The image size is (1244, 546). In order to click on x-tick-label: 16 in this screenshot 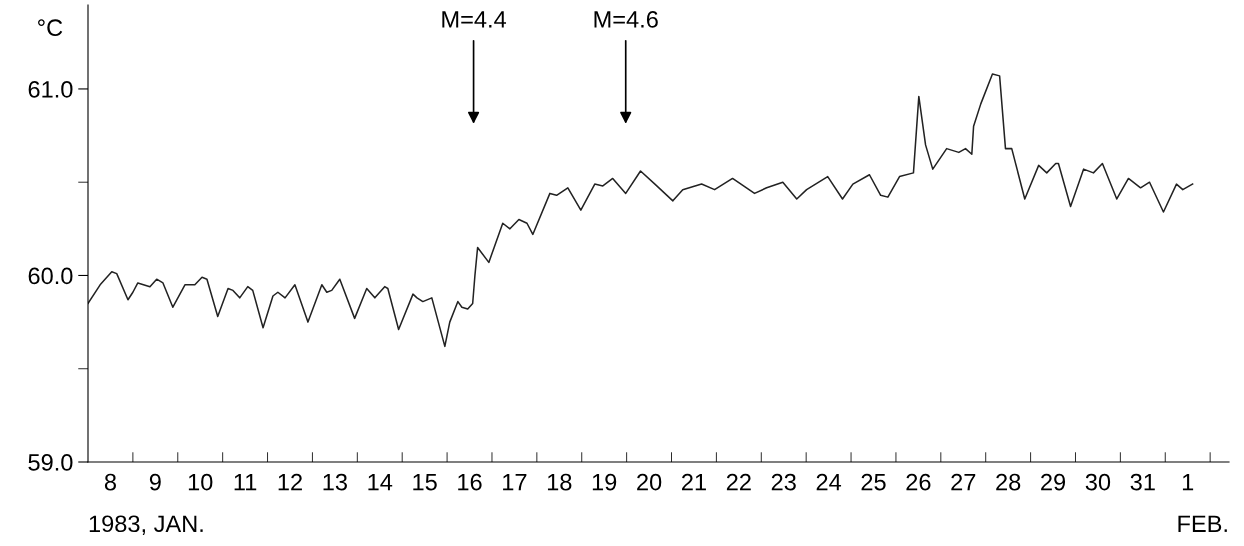, I will do `click(470, 482)`.